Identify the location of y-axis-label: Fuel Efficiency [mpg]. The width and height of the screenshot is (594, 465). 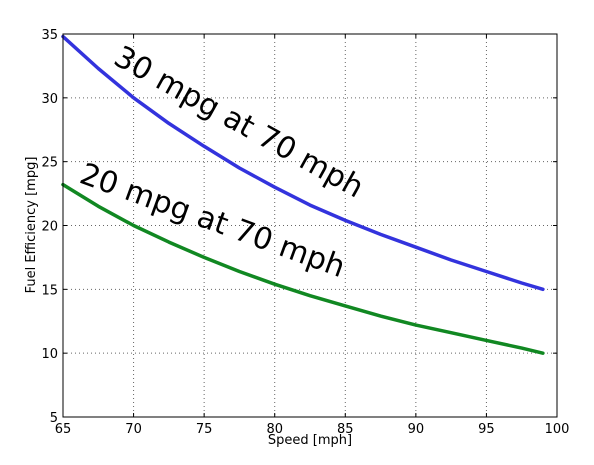
(31, 225).